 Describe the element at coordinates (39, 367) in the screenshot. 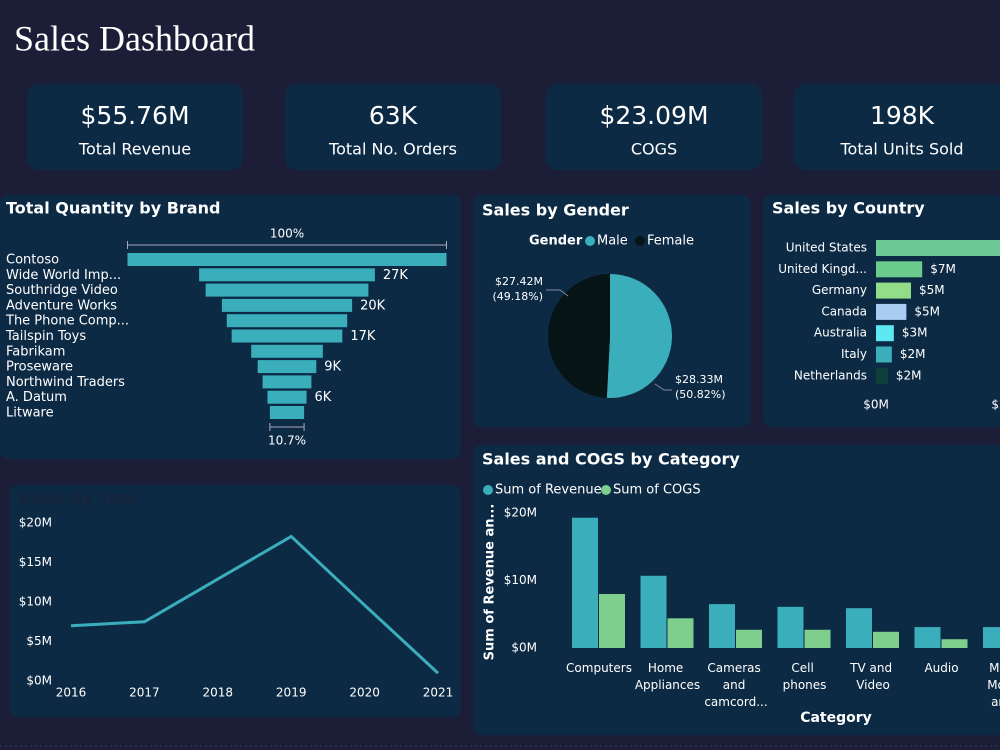

I see `category-label: Proseware` at that location.